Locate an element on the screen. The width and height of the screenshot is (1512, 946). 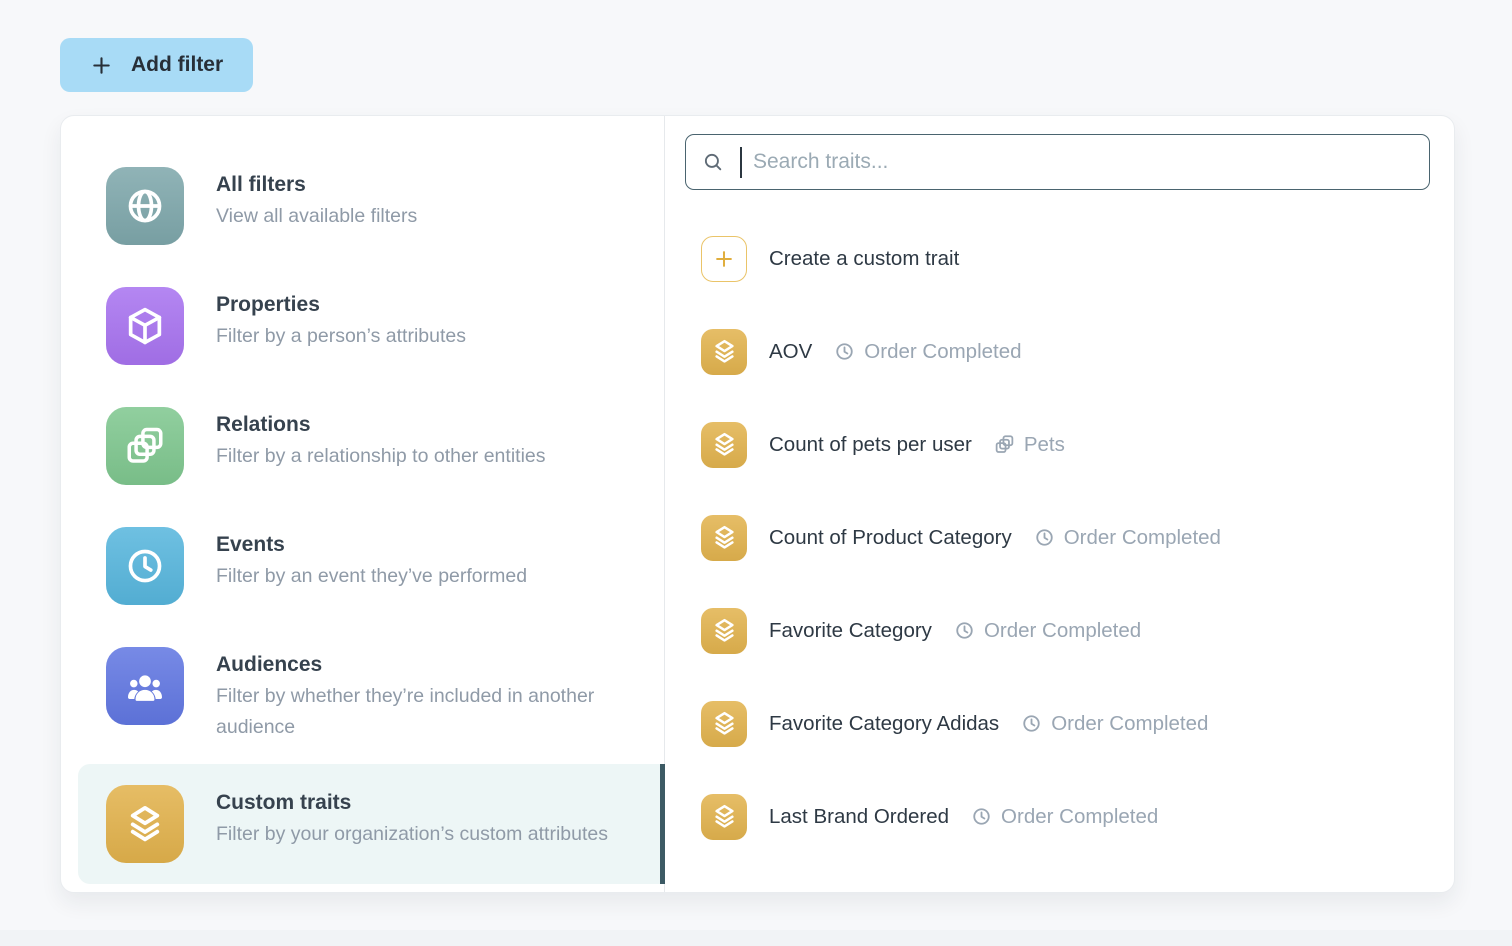
category-title: Audiences is located at coordinates (269, 664).